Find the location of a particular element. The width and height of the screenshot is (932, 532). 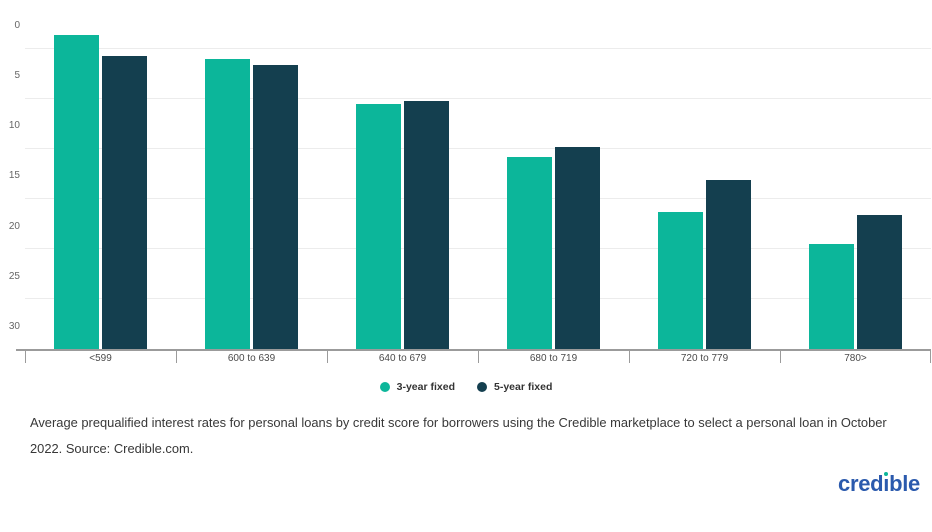

y-axis-label: 20 is located at coordinates (14, 226).